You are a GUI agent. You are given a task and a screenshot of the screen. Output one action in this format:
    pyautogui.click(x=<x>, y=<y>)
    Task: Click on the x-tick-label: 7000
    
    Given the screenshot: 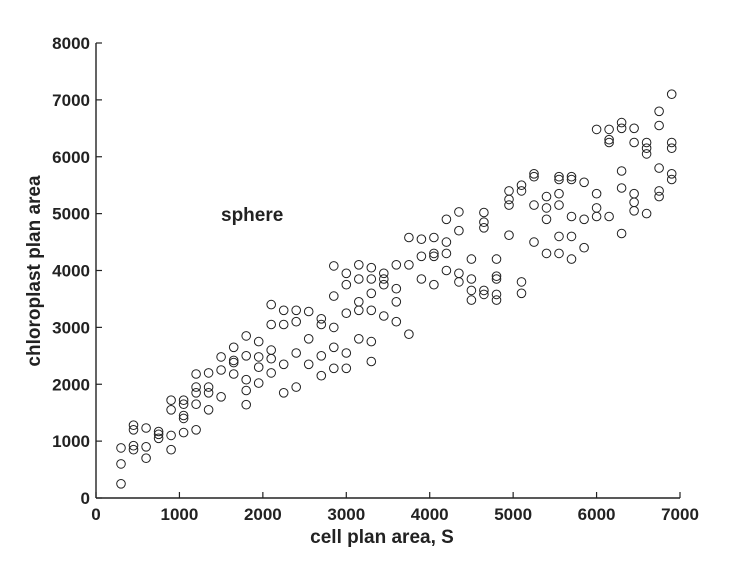 What is the action you would take?
    pyautogui.click(x=680, y=514)
    